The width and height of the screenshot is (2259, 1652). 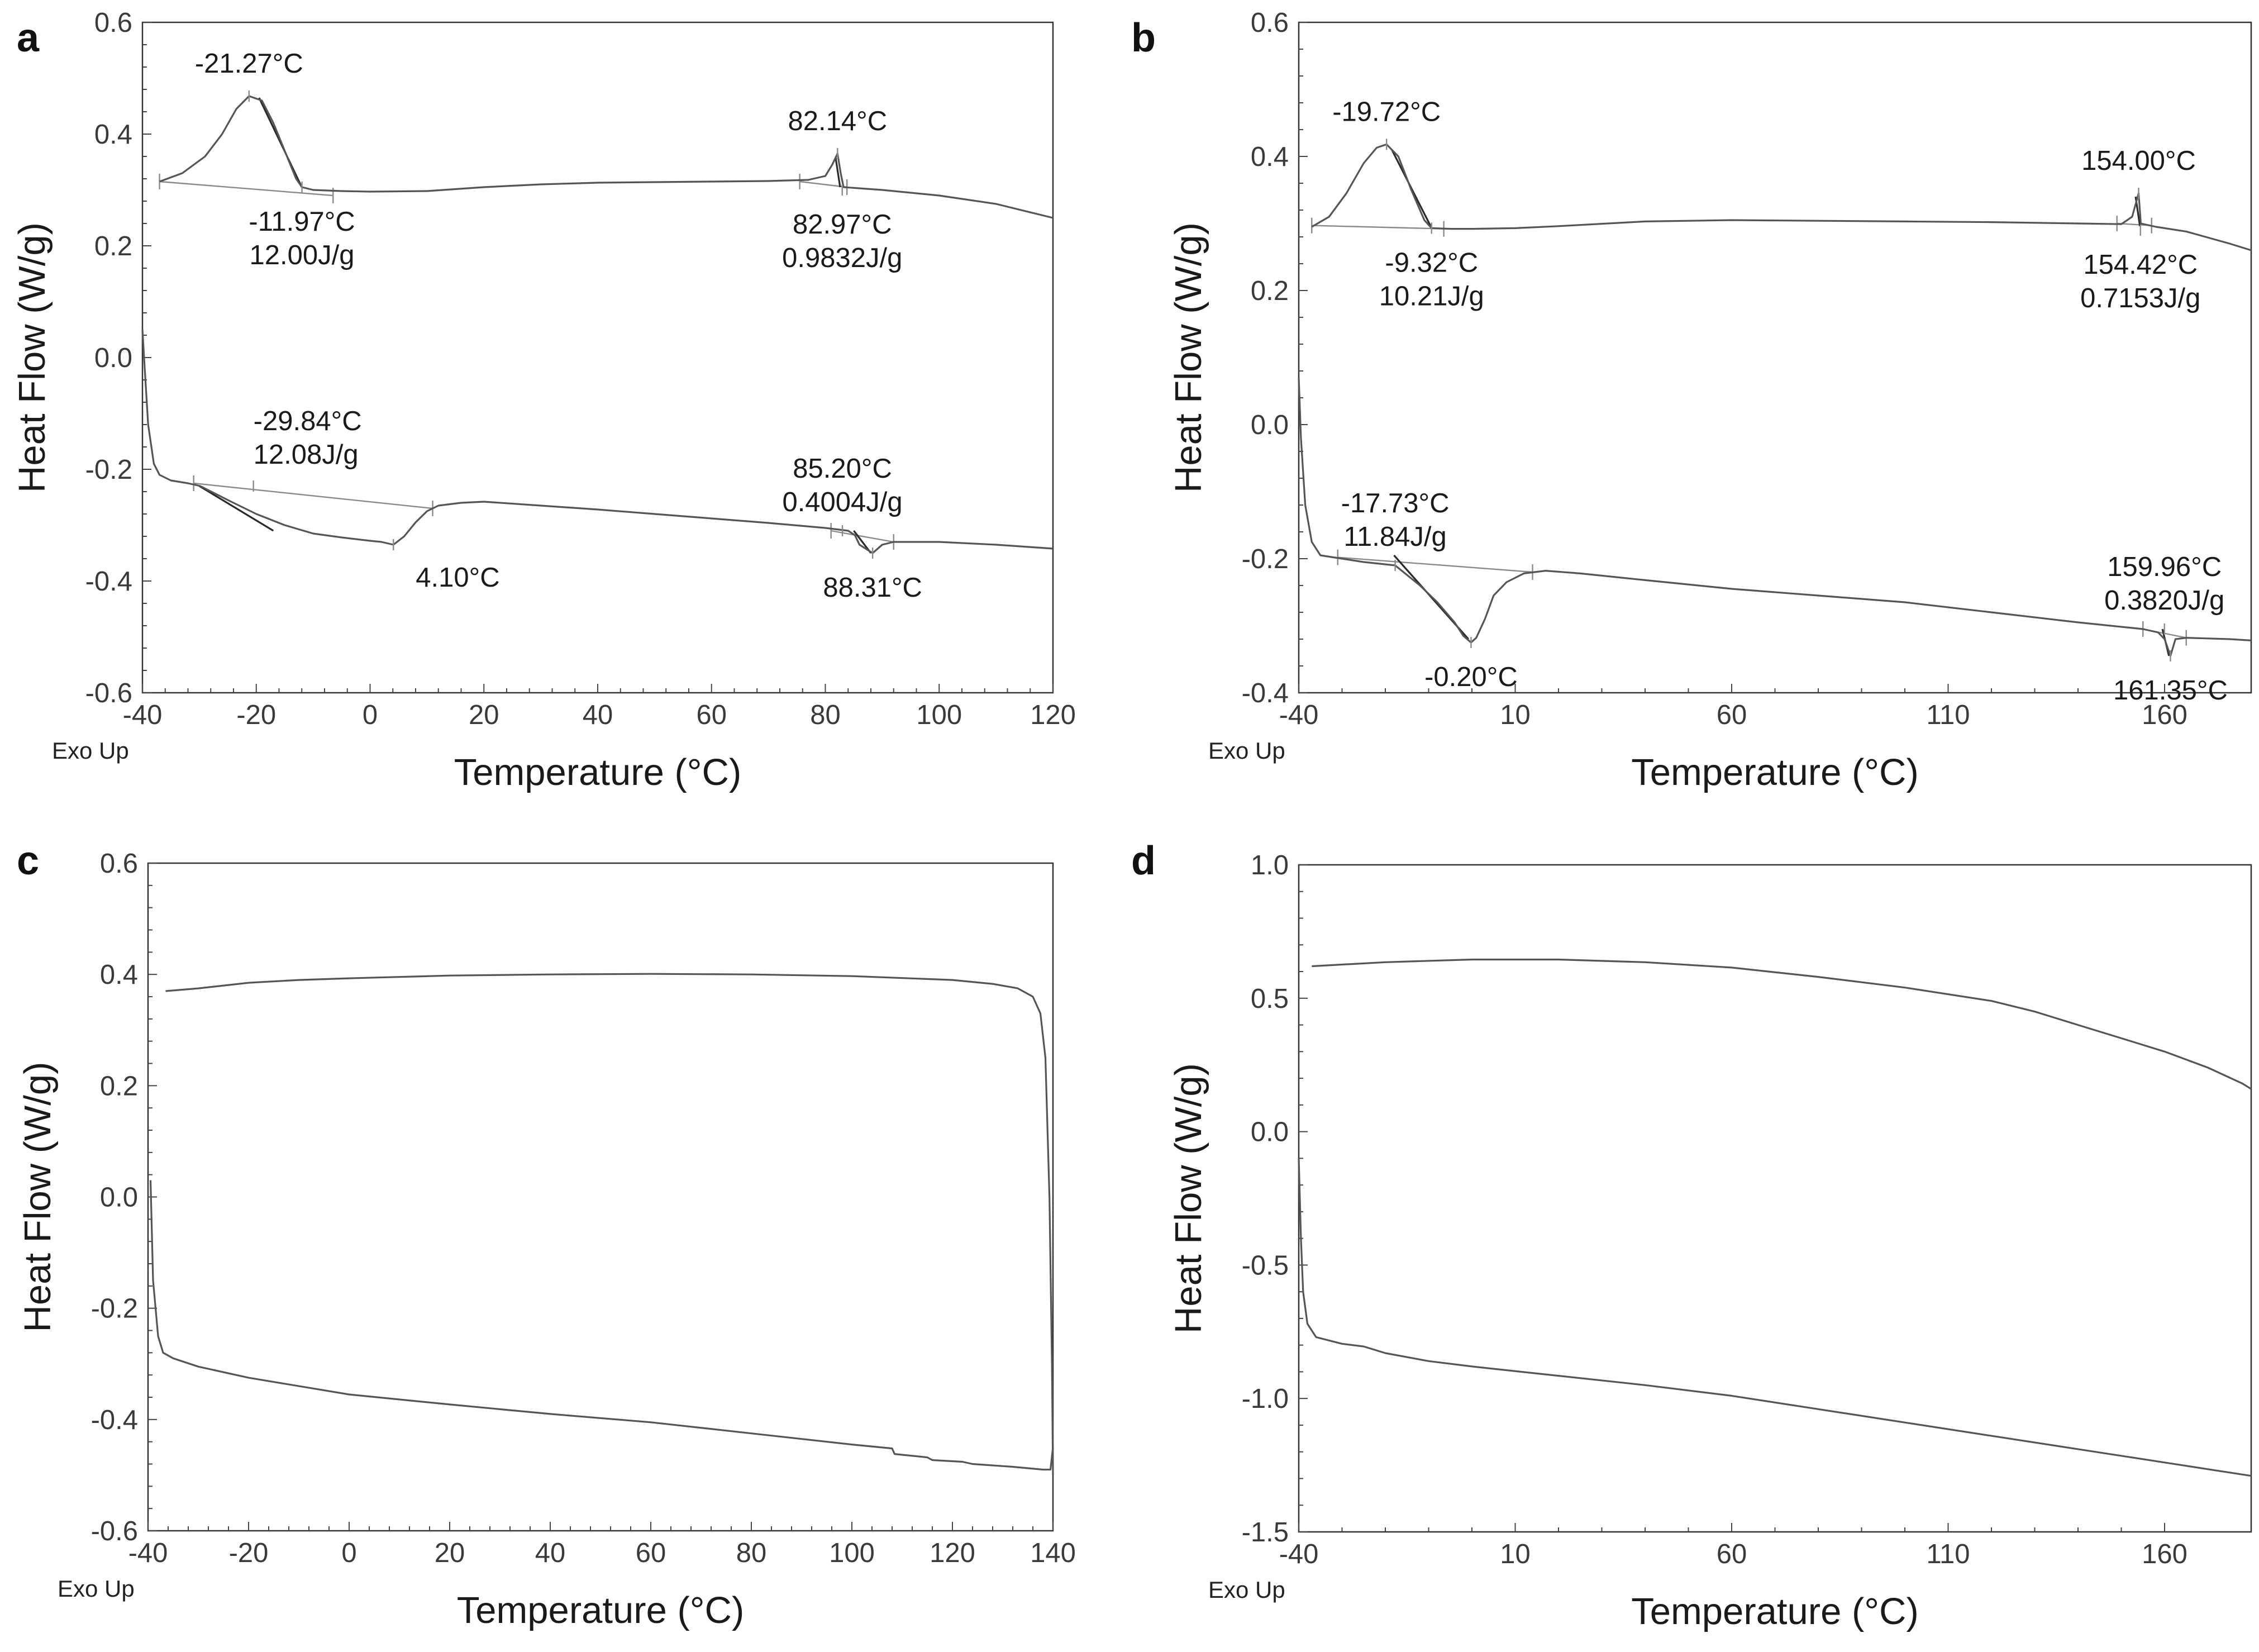 I want to click on annotation-text: -29.84°C, so click(x=308, y=421).